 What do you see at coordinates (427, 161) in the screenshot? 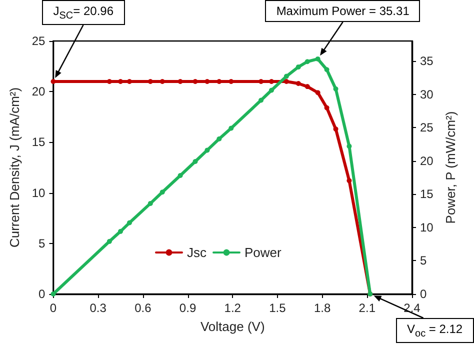
I see `y2-tick-label: 20` at bounding box center [427, 161].